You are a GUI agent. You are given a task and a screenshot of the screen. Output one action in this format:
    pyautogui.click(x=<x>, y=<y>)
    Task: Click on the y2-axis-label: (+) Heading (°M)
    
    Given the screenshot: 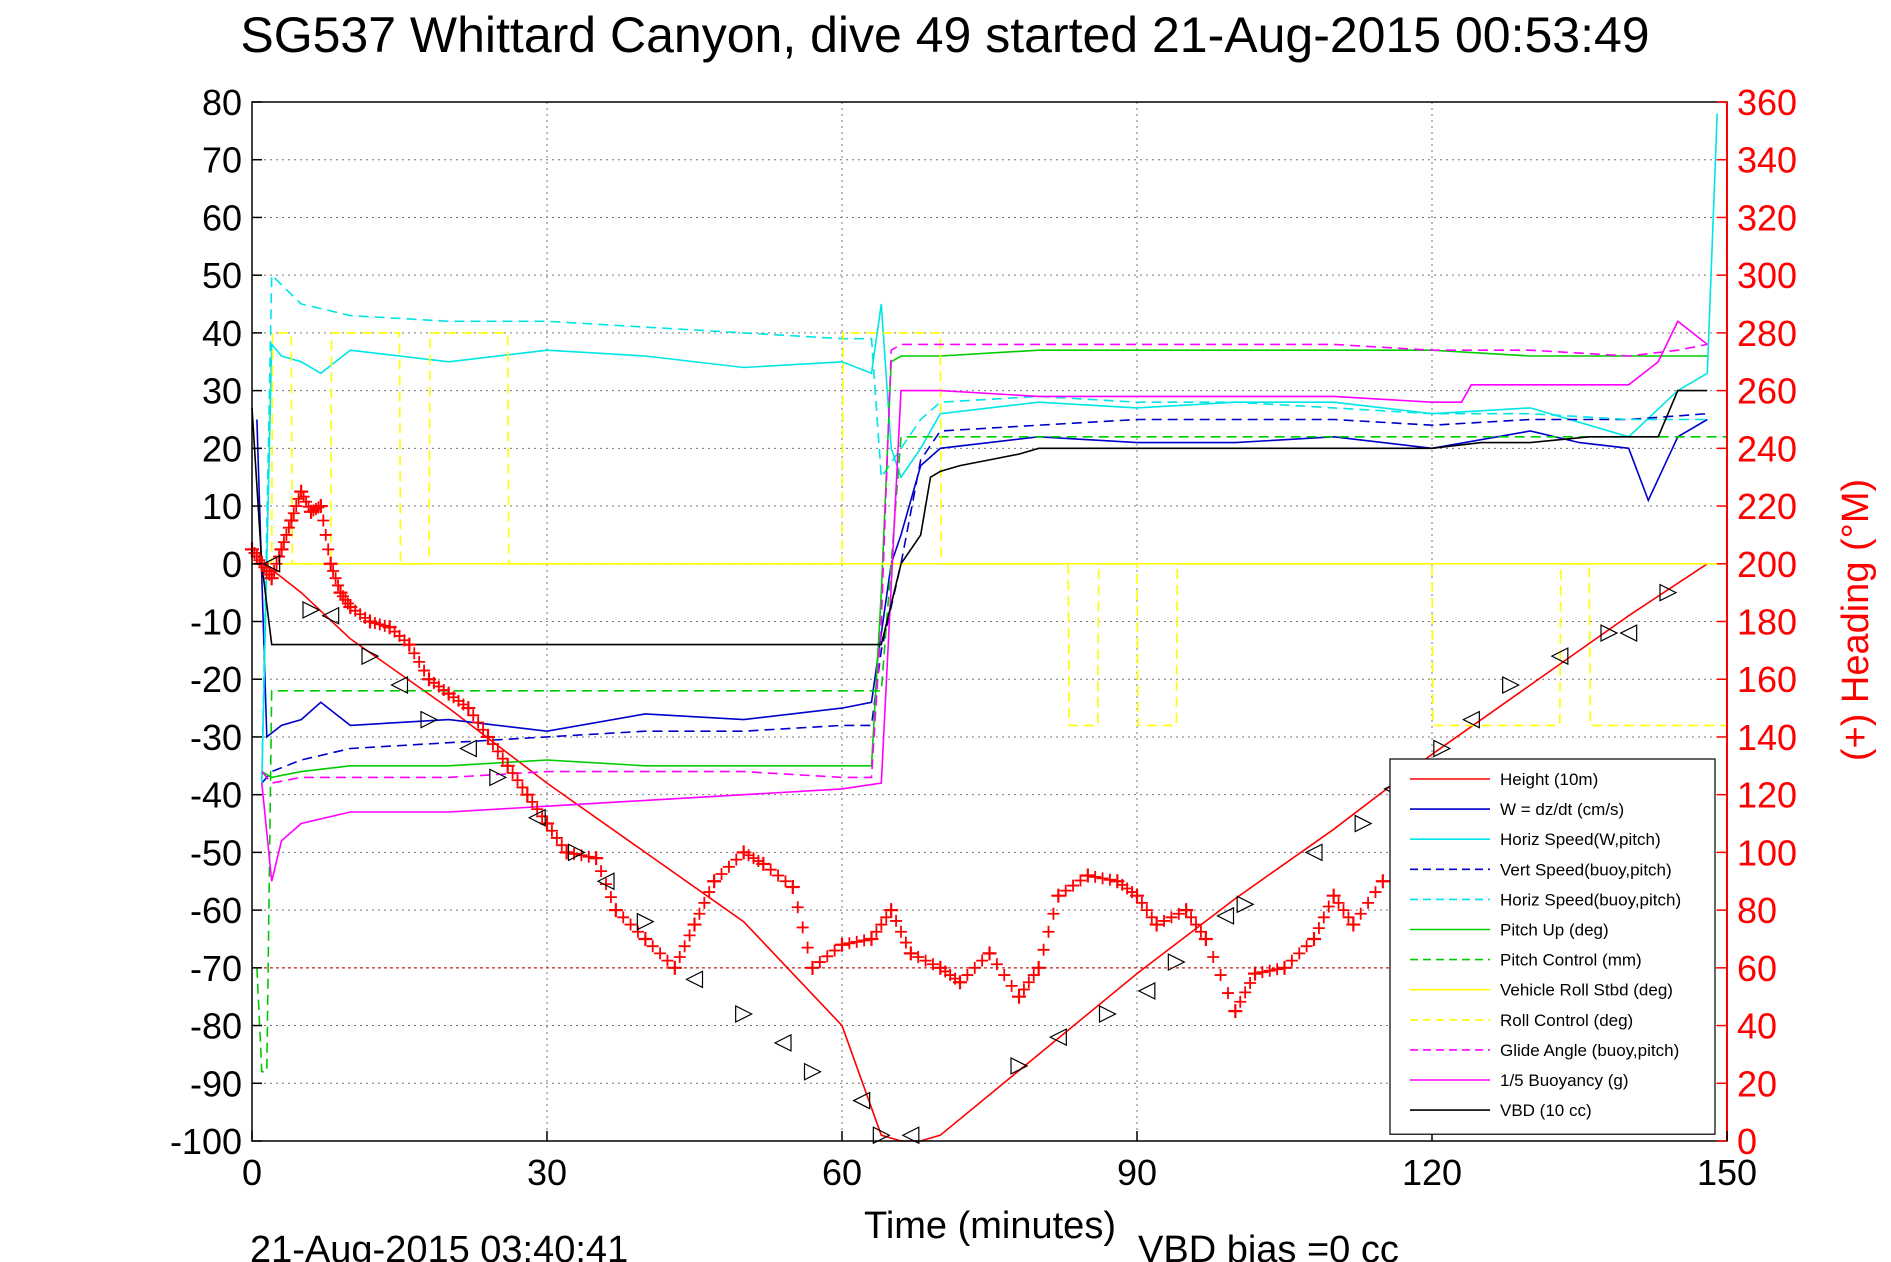 What is the action you would take?
    pyautogui.click(x=1856, y=620)
    